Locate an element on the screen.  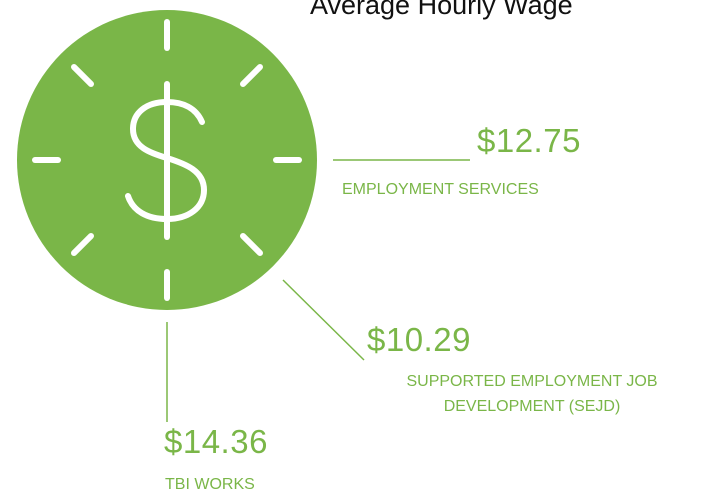
dollar-icon is located at coordinates (166, 160).